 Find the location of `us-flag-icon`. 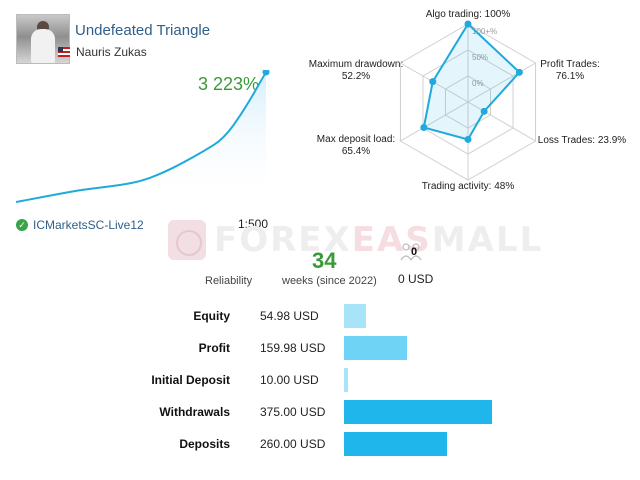

us-flag-icon is located at coordinates (64, 52).